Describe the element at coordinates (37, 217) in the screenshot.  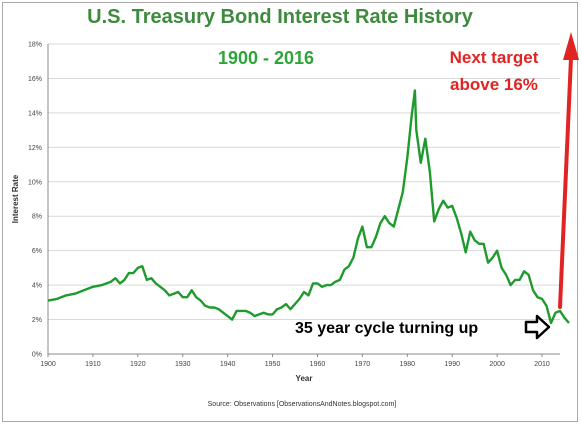
I see `y-tick-label: 8%` at that location.